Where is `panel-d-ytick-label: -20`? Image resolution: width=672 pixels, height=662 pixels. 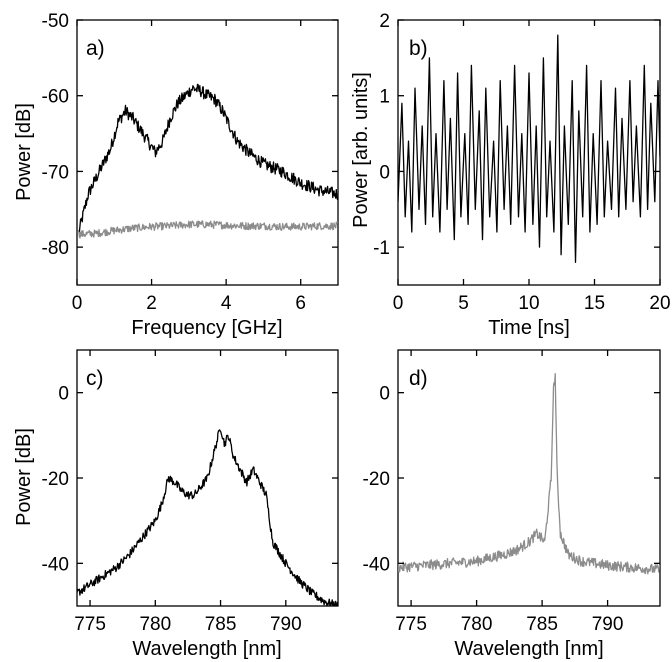 panel-d-ytick-label: -20 is located at coordinates (376, 479).